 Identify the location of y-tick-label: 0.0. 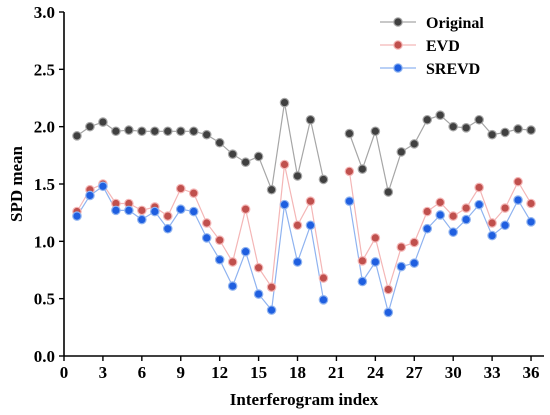
(44, 356).